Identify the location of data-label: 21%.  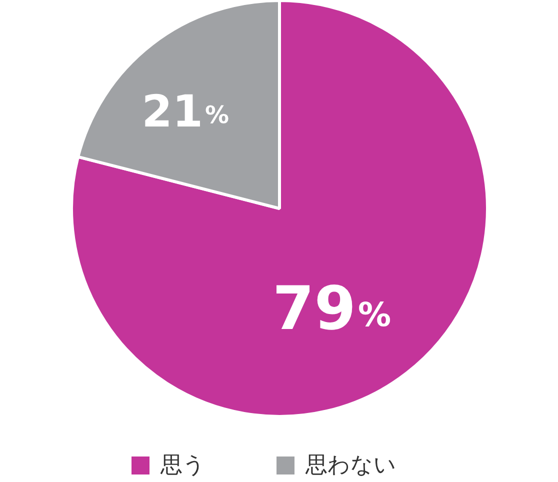
(186, 112).